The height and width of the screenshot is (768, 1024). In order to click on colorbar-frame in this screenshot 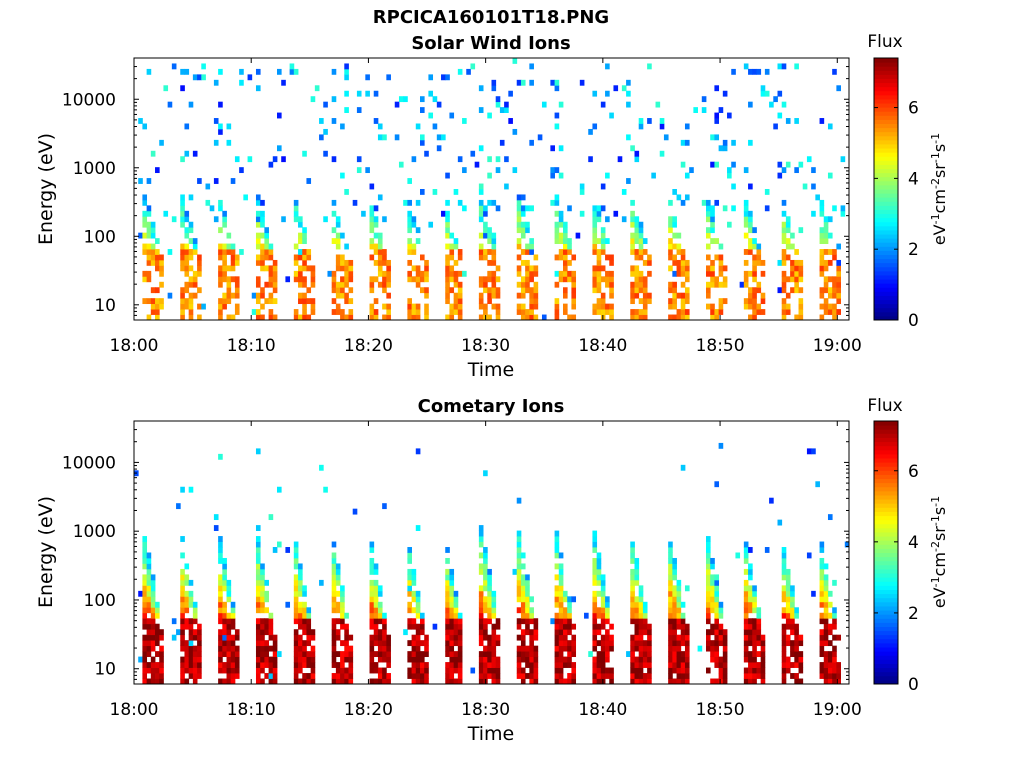, I will do `click(886, 552)`.